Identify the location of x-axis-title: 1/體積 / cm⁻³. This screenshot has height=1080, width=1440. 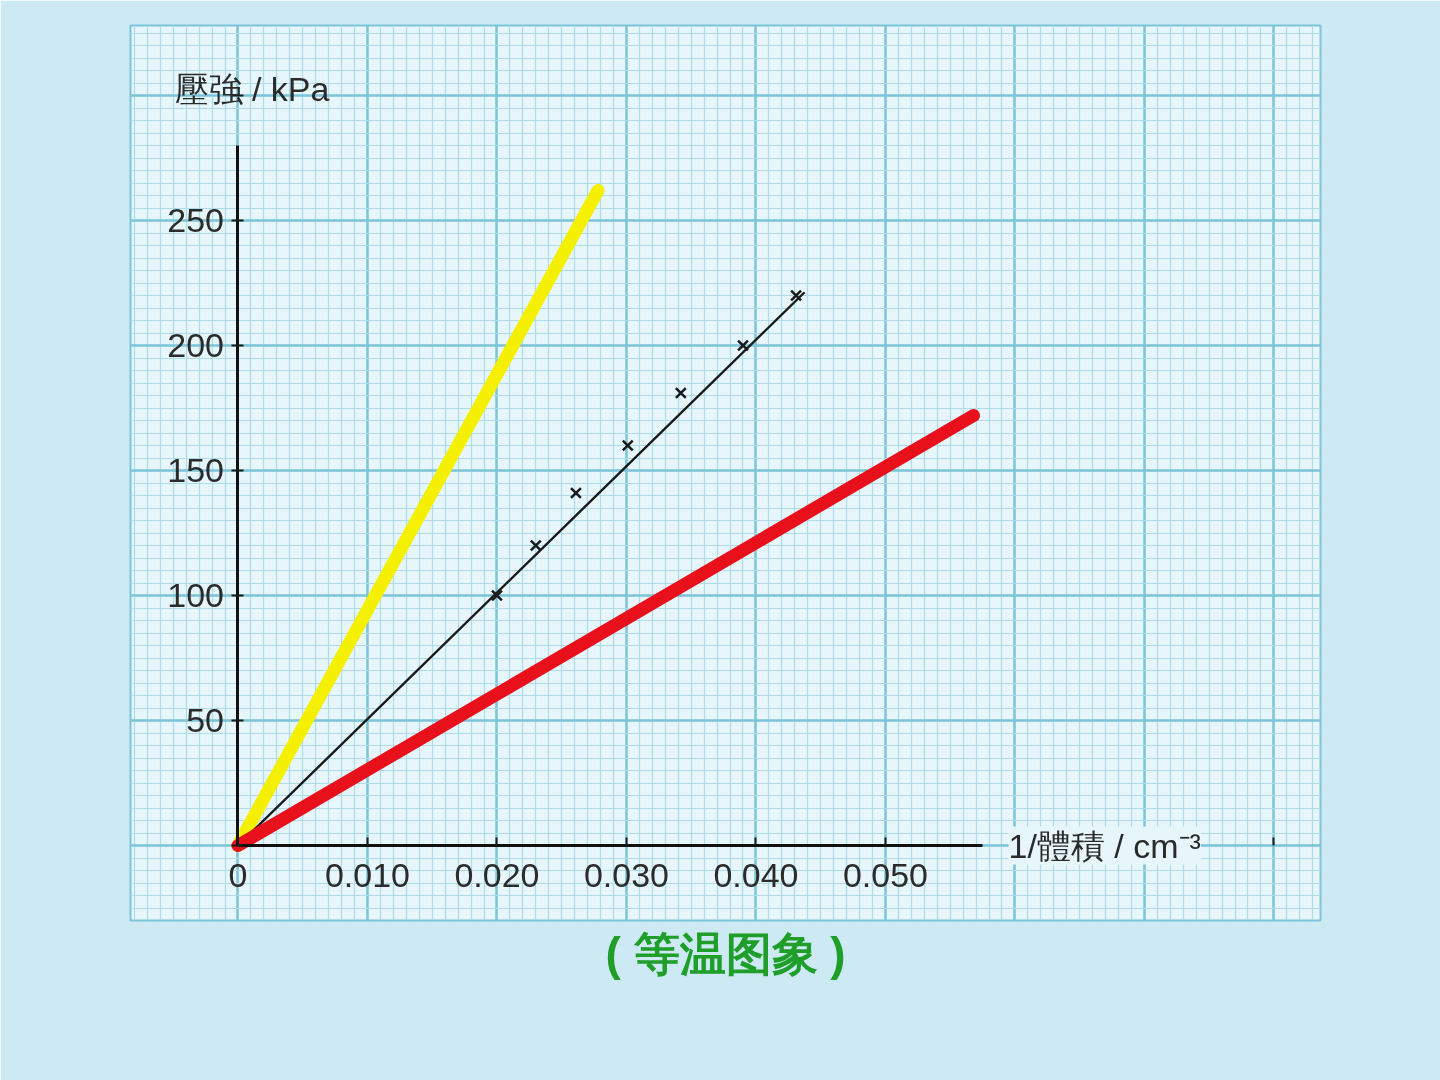
(1104, 845).